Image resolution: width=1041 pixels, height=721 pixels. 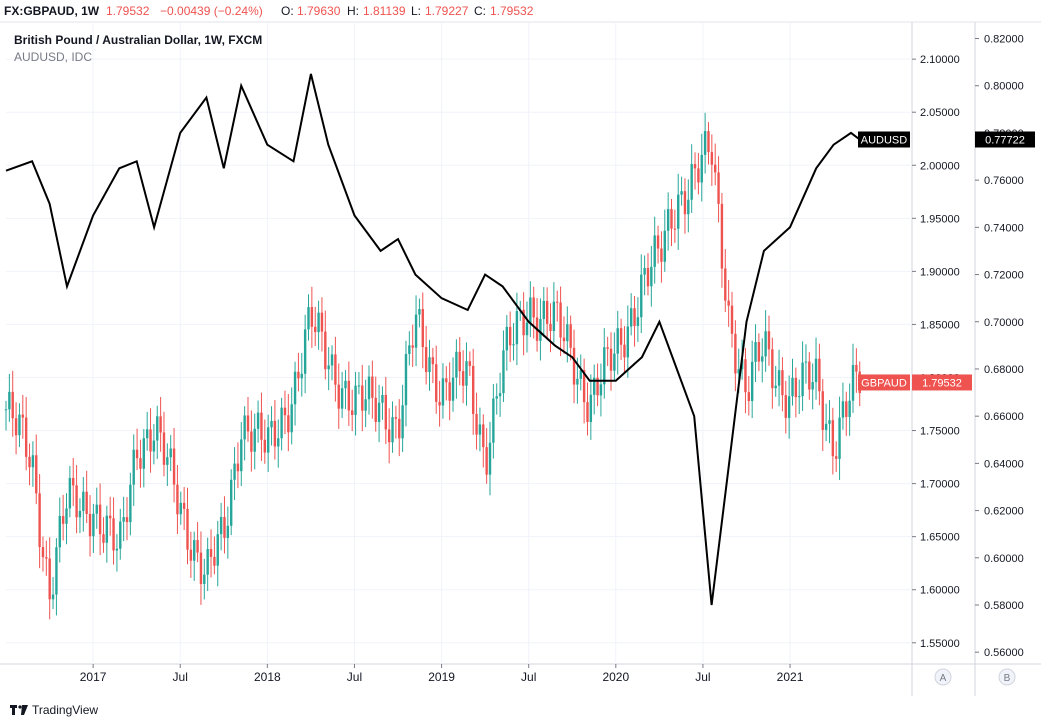 What do you see at coordinates (52, 11) in the screenshot?
I see `symbol-label: FX:GBPAUD, 1W` at bounding box center [52, 11].